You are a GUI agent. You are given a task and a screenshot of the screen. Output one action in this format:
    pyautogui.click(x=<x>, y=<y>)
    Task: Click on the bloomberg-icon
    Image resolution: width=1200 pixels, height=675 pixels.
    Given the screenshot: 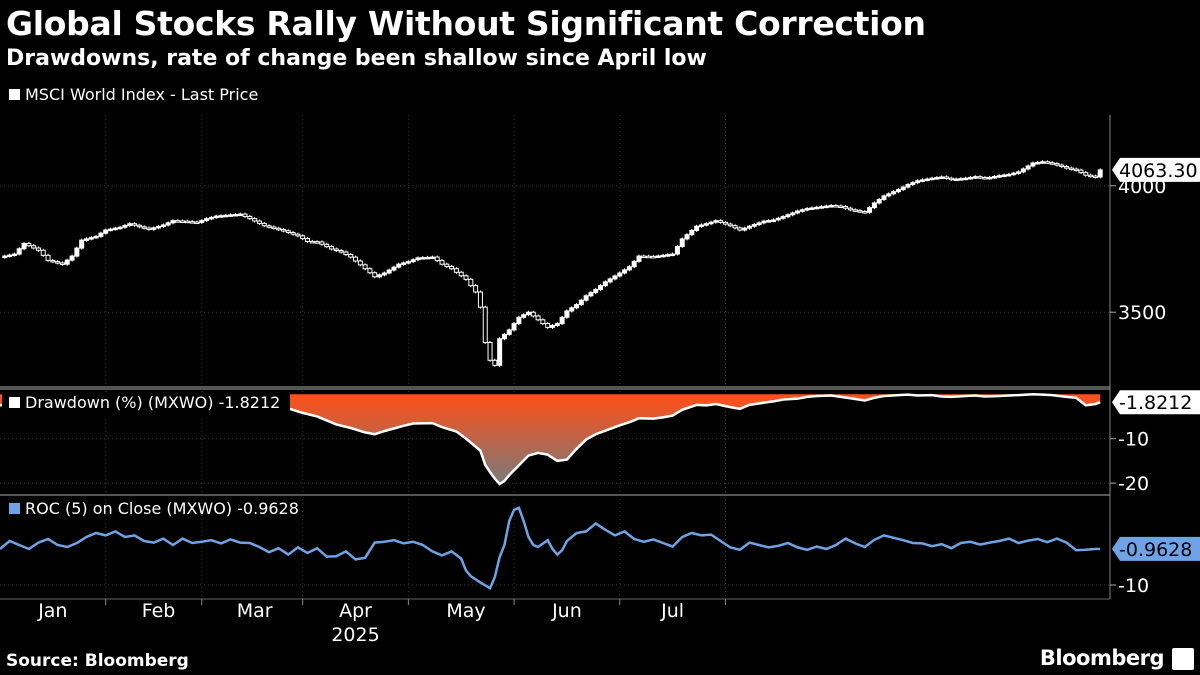 What is the action you would take?
    pyautogui.click(x=1183, y=659)
    